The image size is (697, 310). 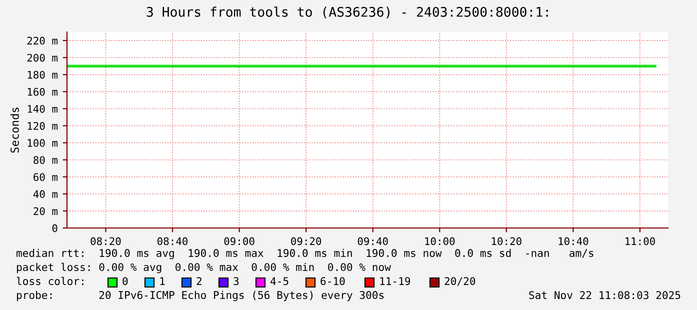 What do you see at coordinates (239, 241) in the screenshot?
I see `x-tick-label: 09:00` at bounding box center [239, 241].